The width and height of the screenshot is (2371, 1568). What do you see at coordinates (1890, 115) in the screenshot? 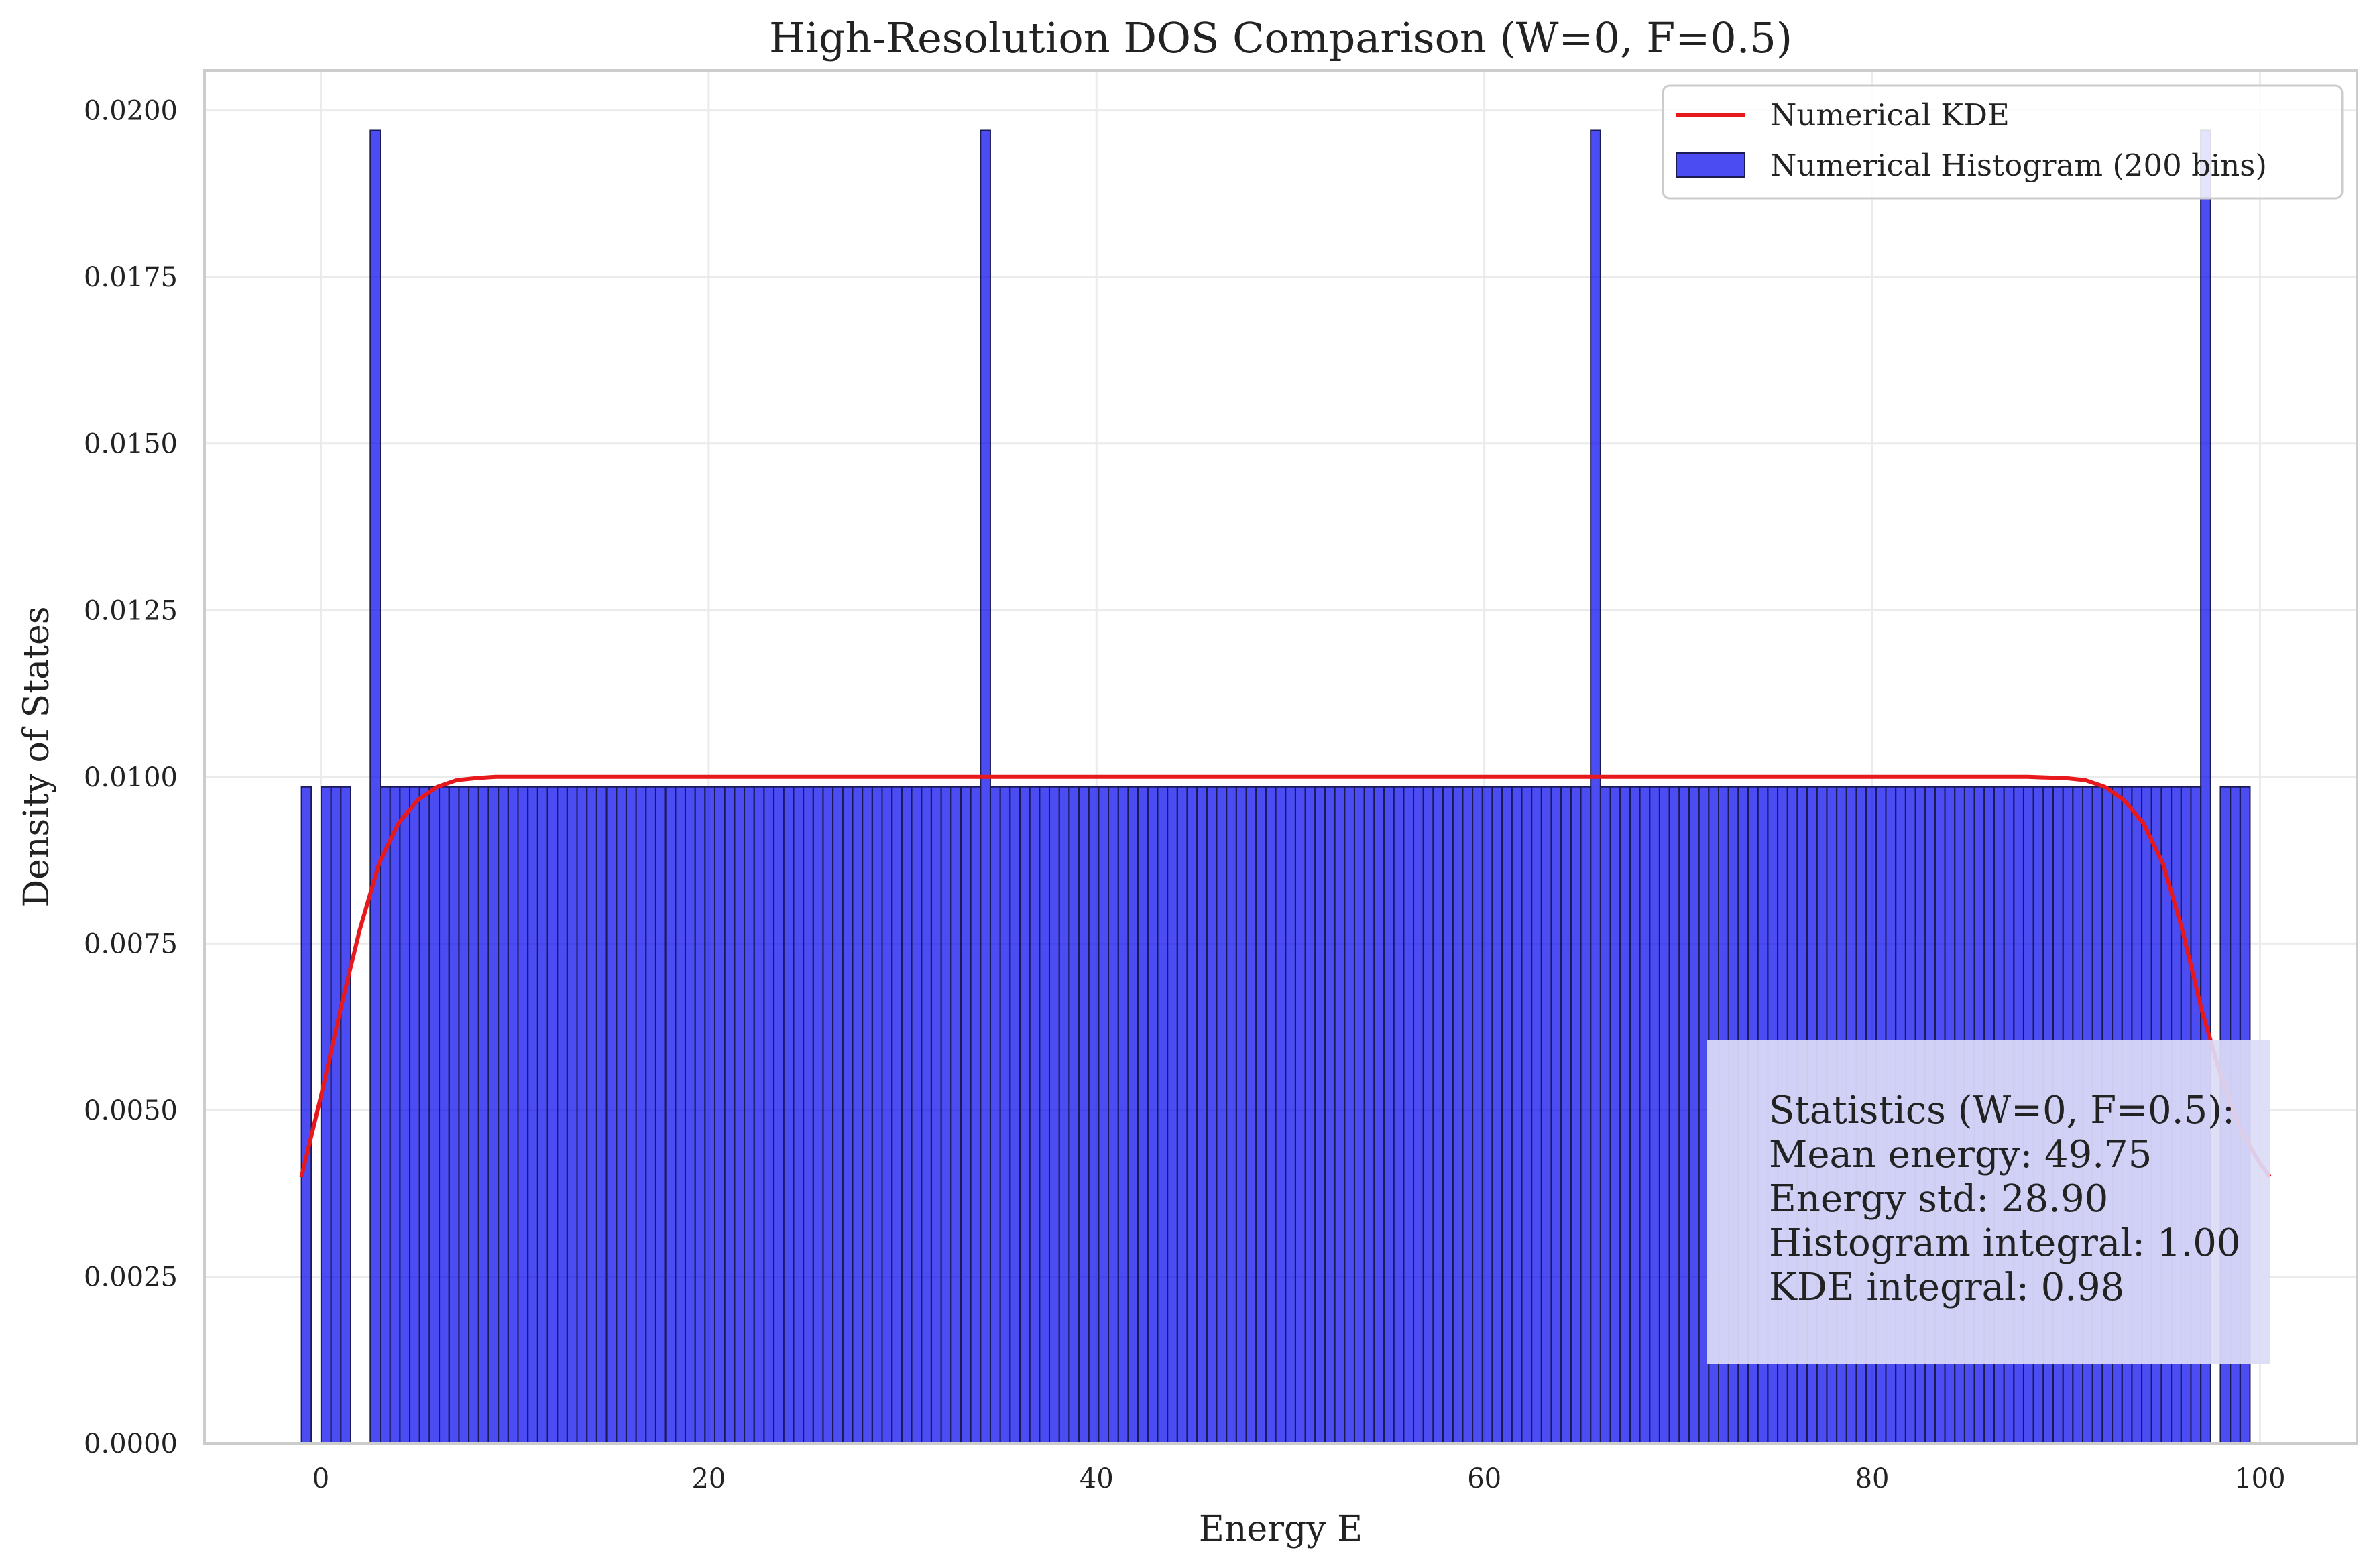
I see `legend-kde-label: Numerical KDE` at bounding box center [1890, 115].